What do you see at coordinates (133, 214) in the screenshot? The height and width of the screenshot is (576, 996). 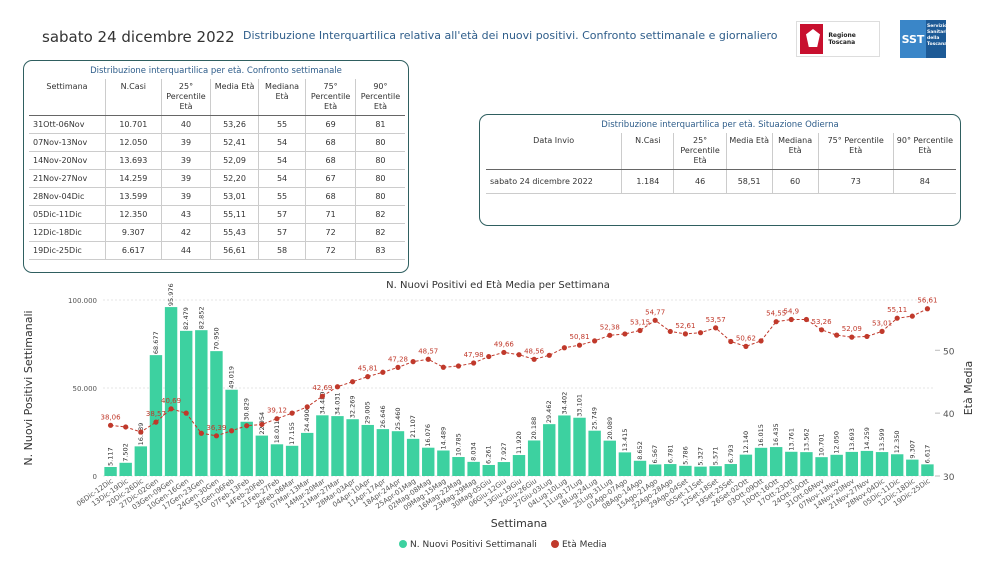 I see `weekly-cell: 12.350` at bounding box center [133, 214].